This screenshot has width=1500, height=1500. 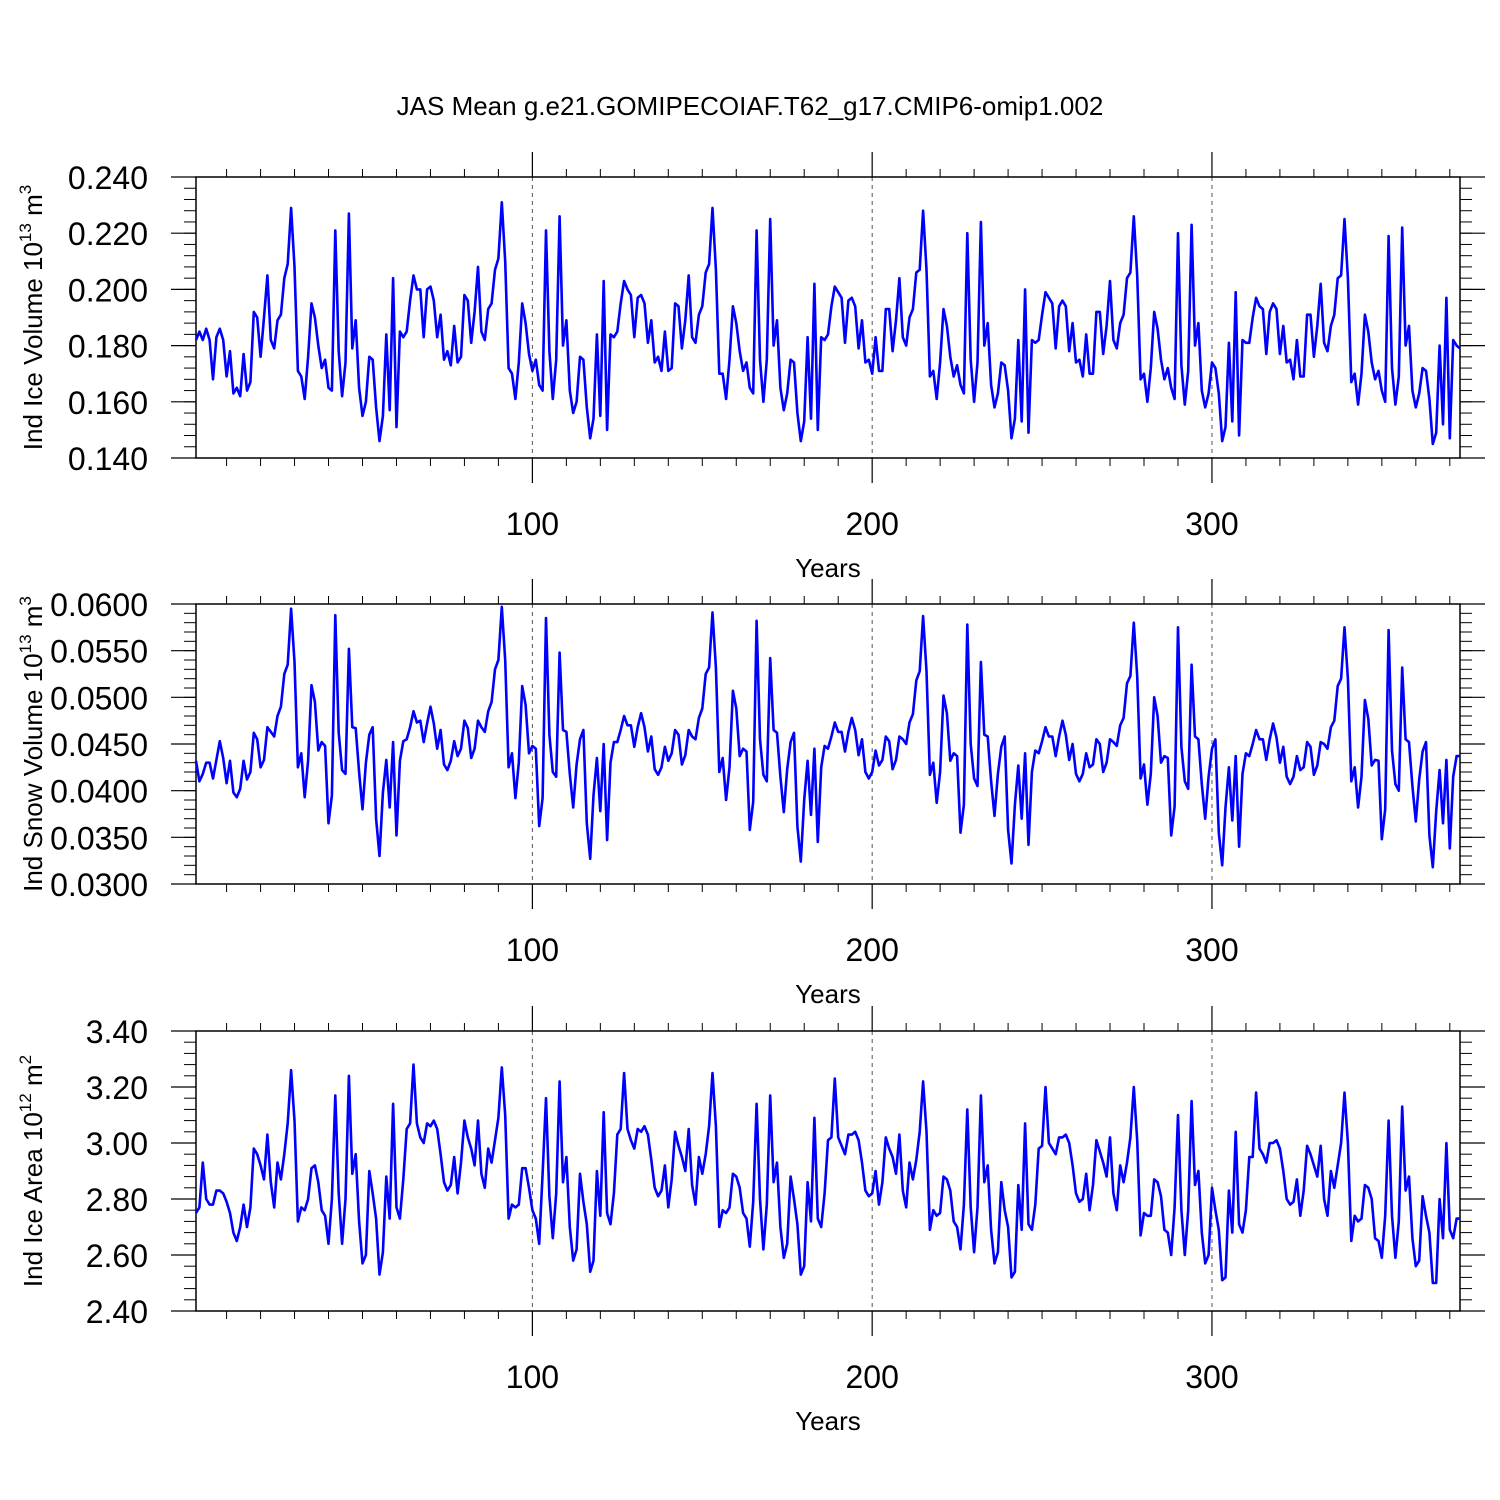 What do you see at coordinates (99, 698) in the screenshot?
I see `y-tick-label: 0.0500` at bounding box center [99, 698].